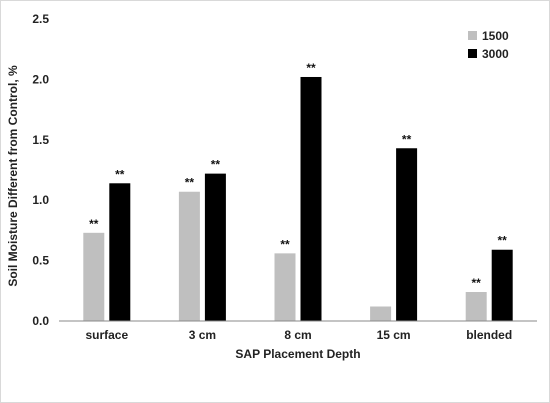  I want to click on x-tick-labels: surface 3 cm 8 cm 15 cm blended, so click(298, 335).